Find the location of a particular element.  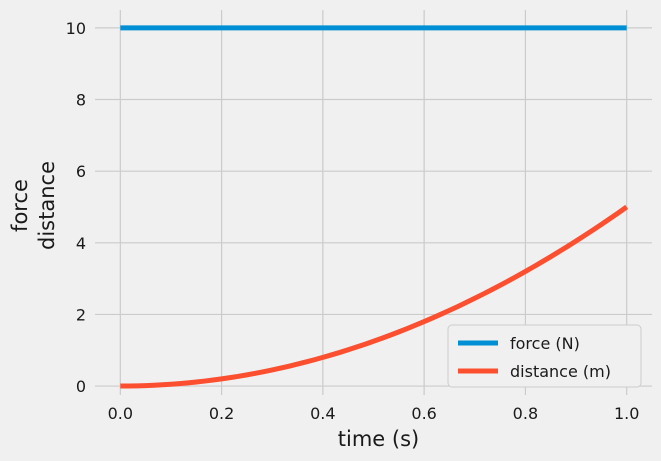

y-tick-label: 10 is located at coordinates (76, 28).